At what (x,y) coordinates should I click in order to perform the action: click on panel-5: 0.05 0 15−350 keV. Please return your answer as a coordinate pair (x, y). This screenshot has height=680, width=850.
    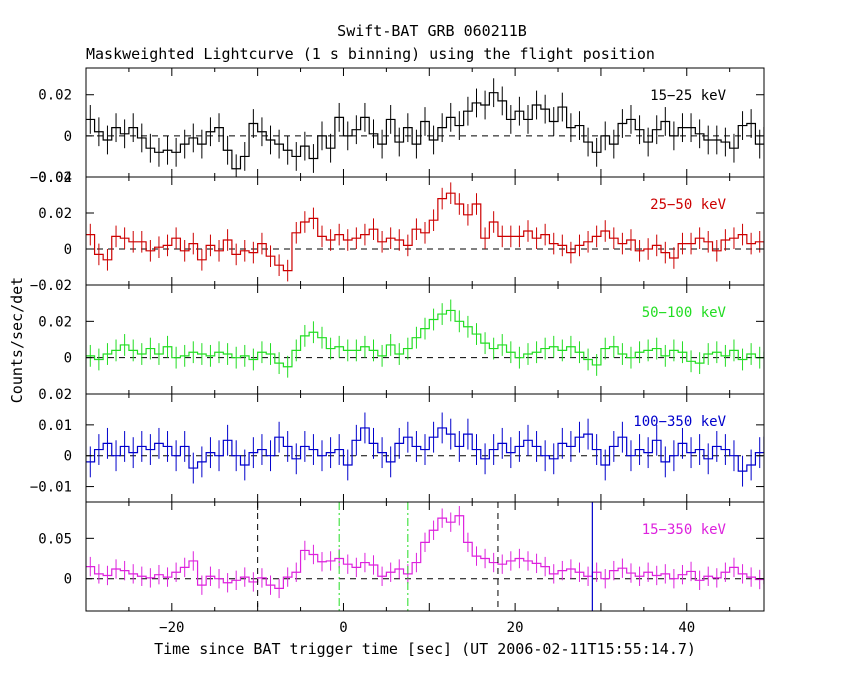
    Looking at the image, I should click on (401, 556).